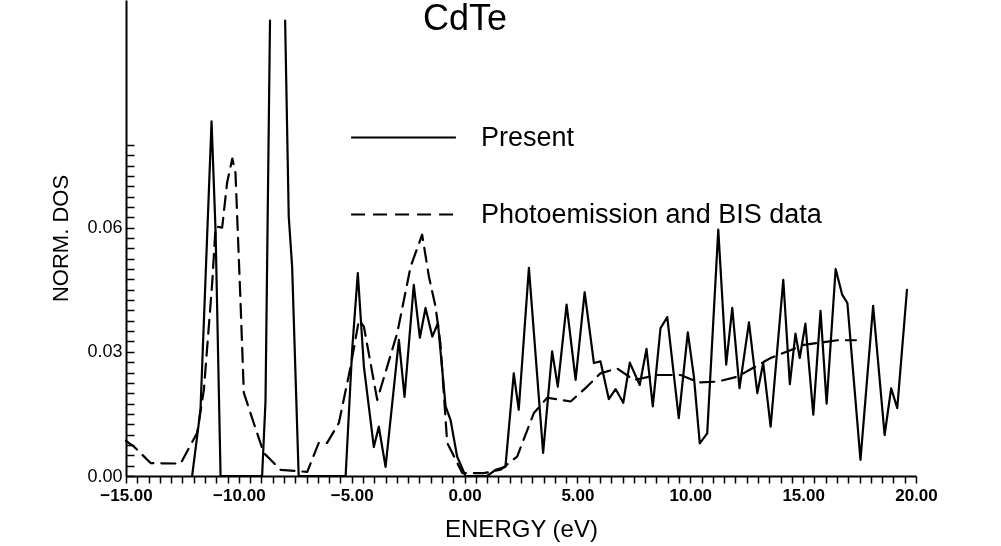  What do you see at coordinates (916, 495) in the screenshot?
I see `x-tick-label: 20.00` at bounding box center [916, 495].